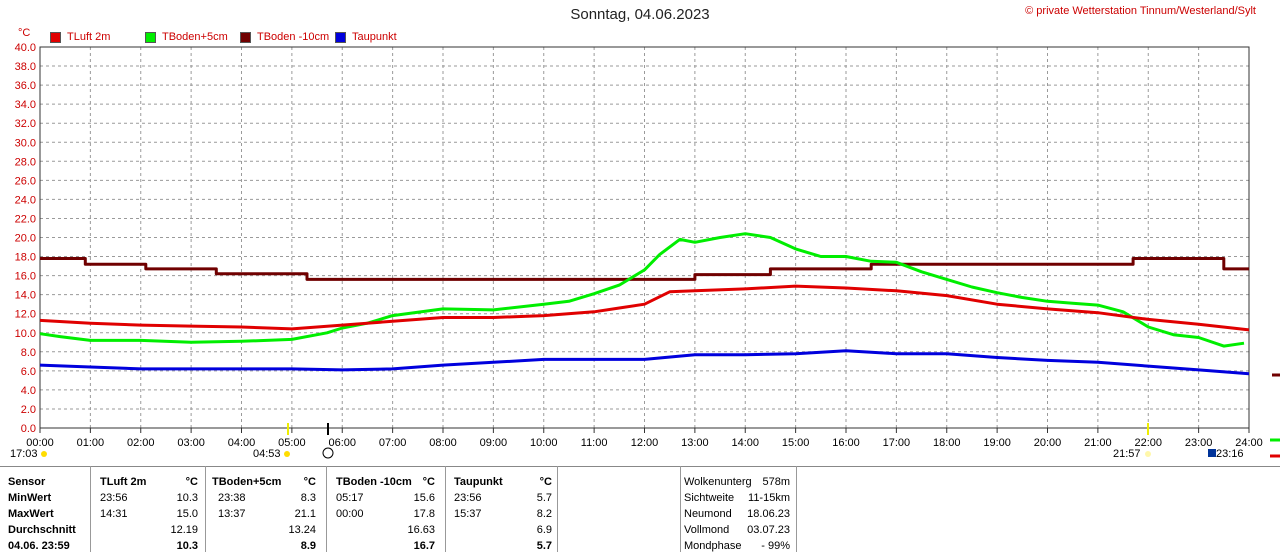 The image size is (1280, 552). I want to click on sun-icon-set, so click(1148, 454).